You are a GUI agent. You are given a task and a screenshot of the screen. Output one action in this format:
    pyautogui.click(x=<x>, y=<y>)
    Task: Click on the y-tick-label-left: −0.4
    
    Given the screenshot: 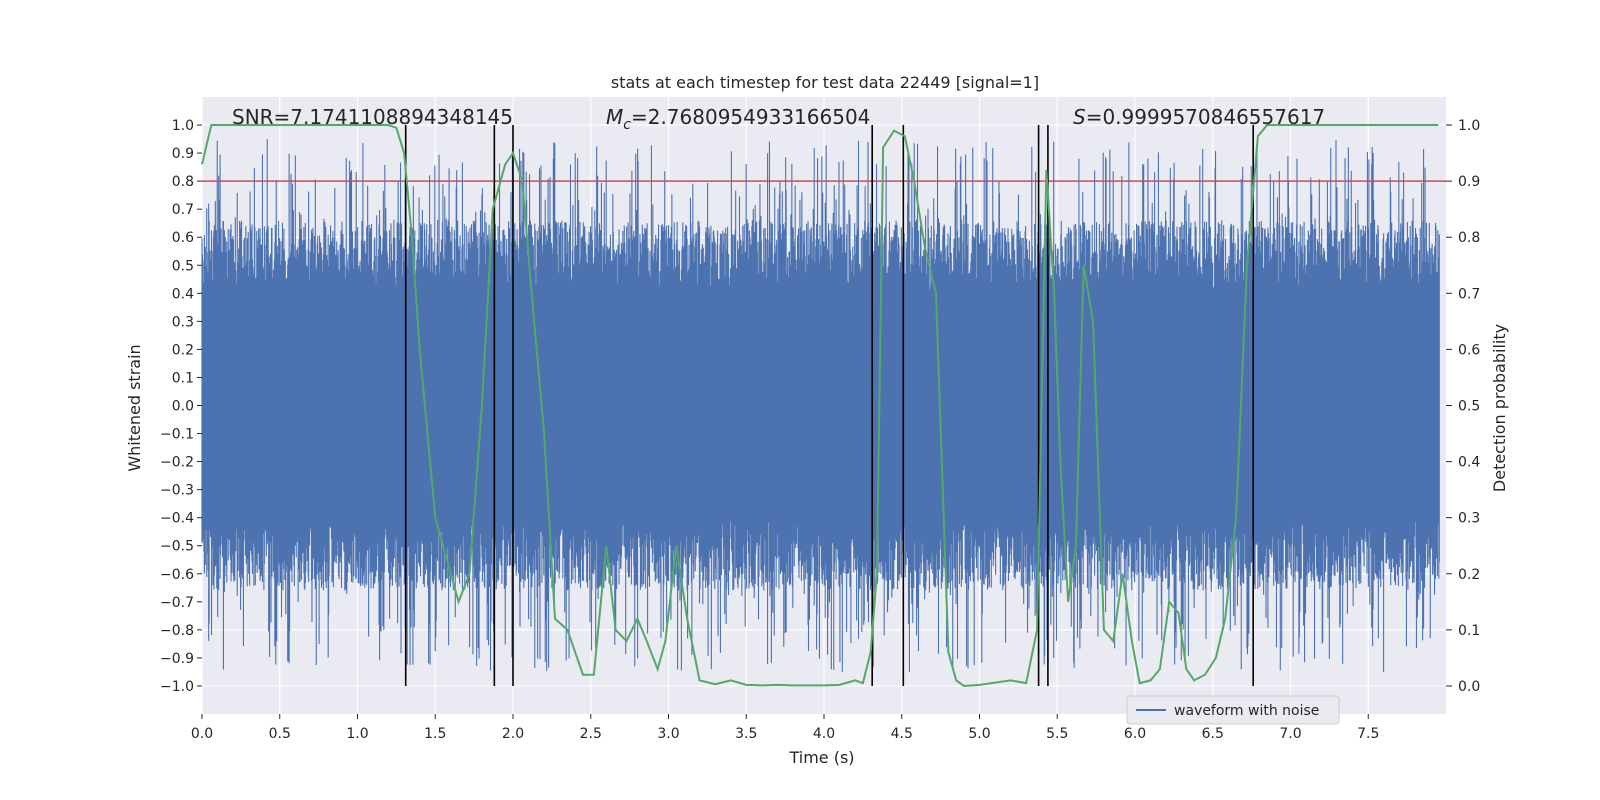 What is the action you would take?
    pyautogui.click(x=177, y=519)
    